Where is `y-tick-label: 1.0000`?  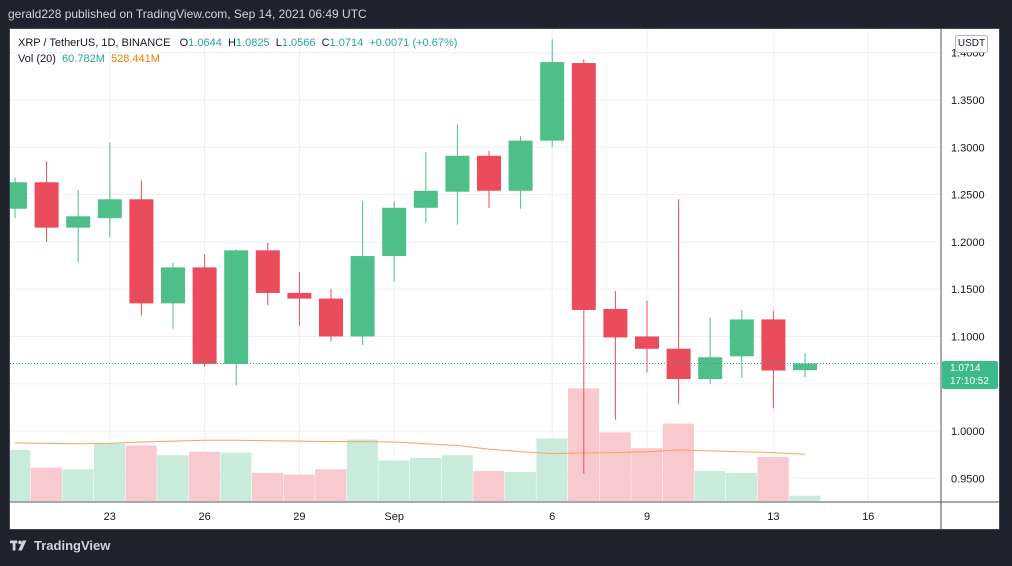 y-tick-label: 1.0000 is located at coordinates (968, 432).